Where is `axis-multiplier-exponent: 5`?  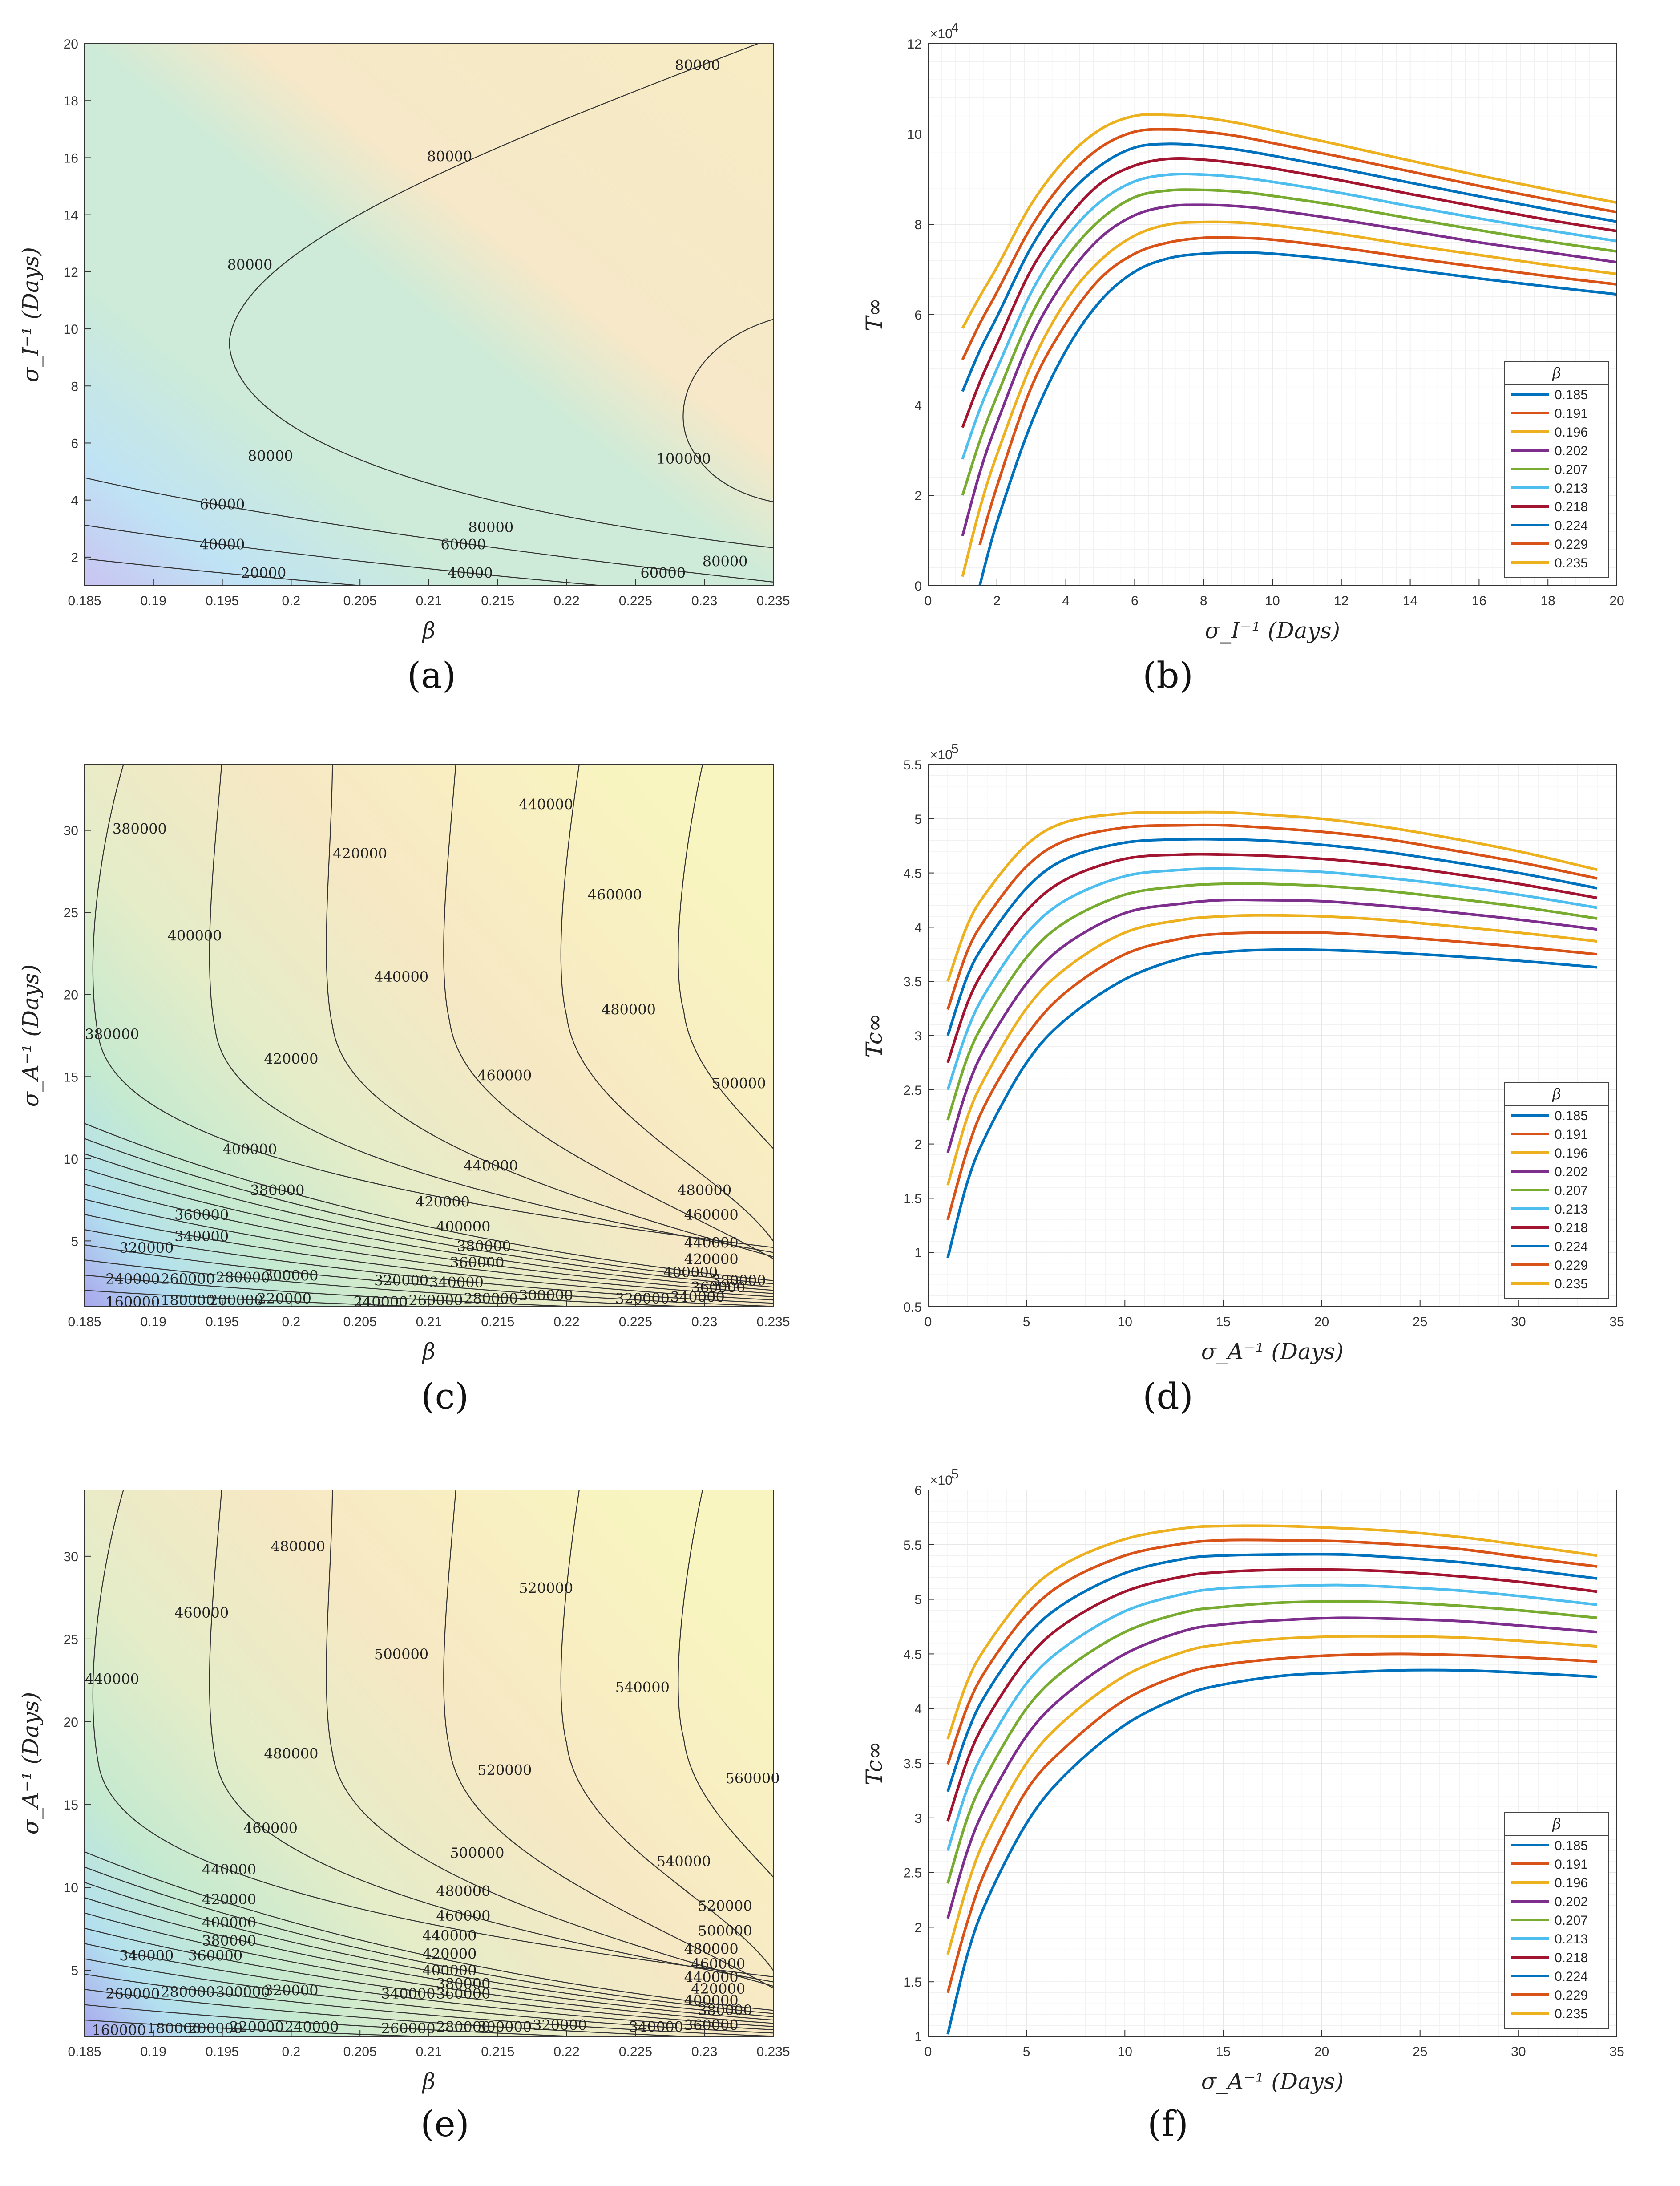 axis-multiplier-exponent: 5 is located at coordinates (955, 748).